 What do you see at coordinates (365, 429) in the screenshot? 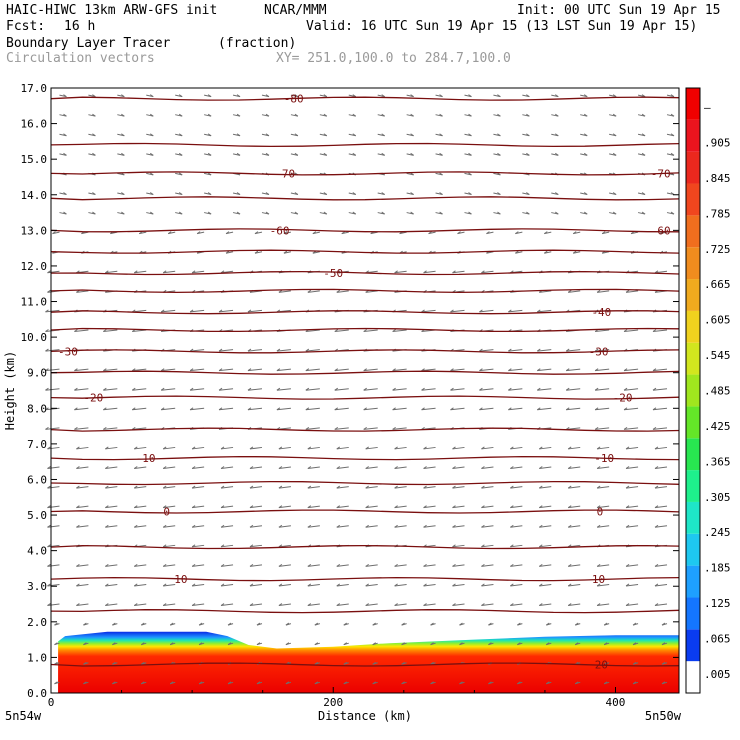
I see `isotherm-line` at bounding box center [365, 429].